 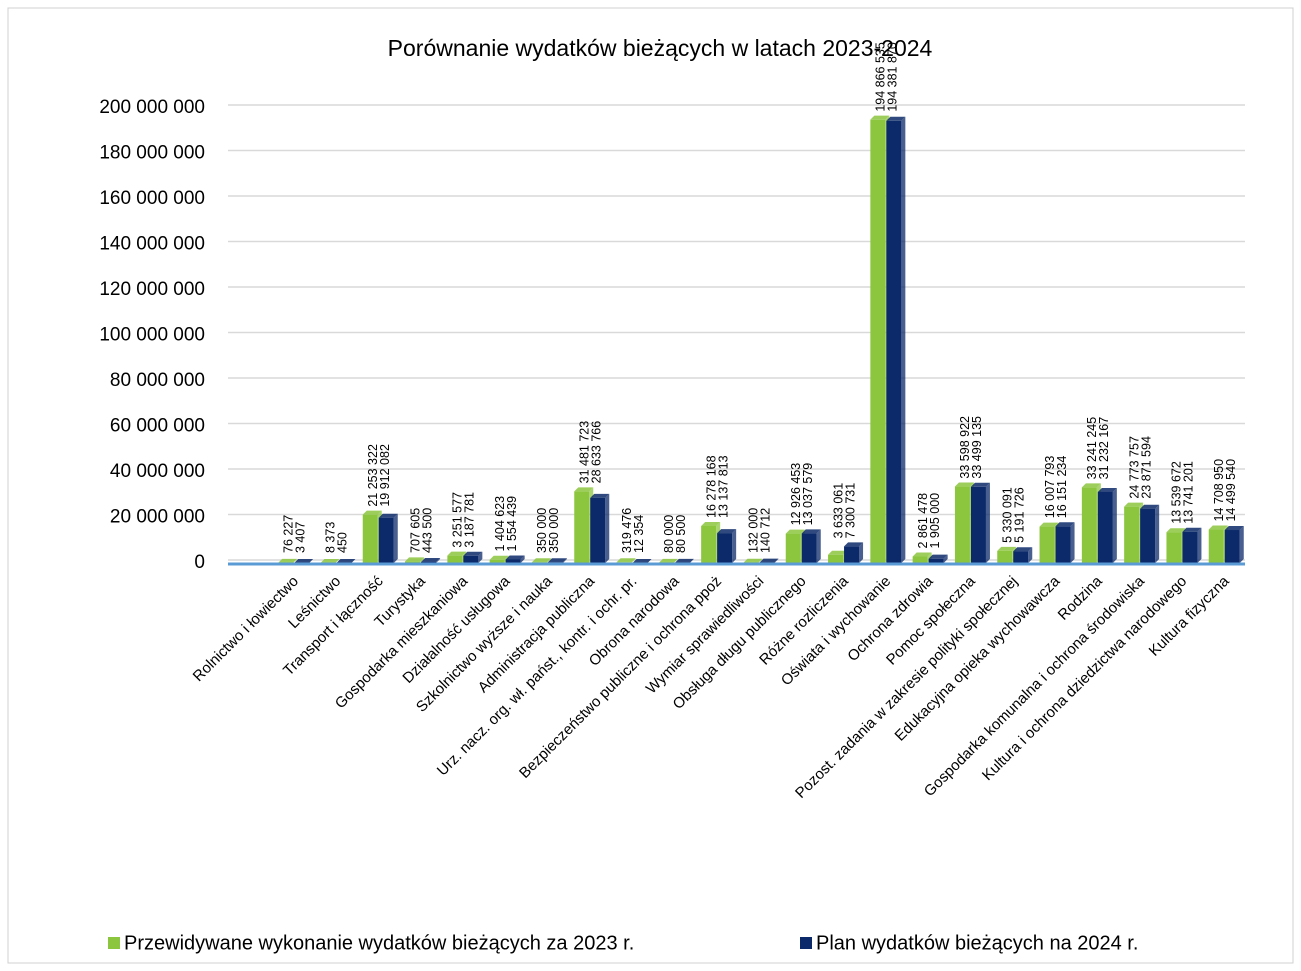 What do you see at coordinates (1020, 515) in the screenshot?
I see `data-label: 5 191 726` at bounding box center [1020, 515].